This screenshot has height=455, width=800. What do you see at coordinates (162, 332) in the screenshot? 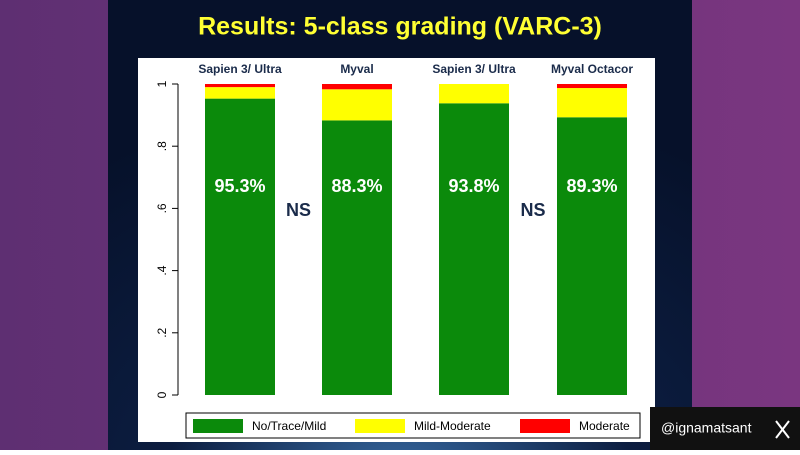
I see `y-tick-label: .2` at bounding box center [162, 332].